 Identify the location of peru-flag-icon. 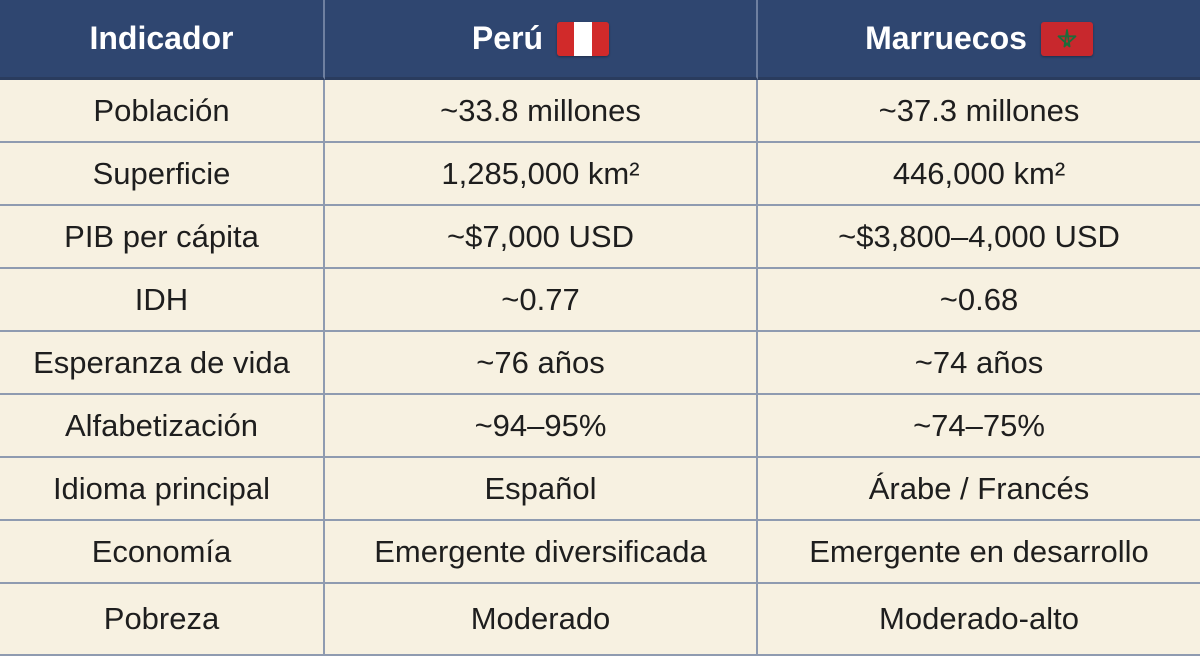
(583, 38).